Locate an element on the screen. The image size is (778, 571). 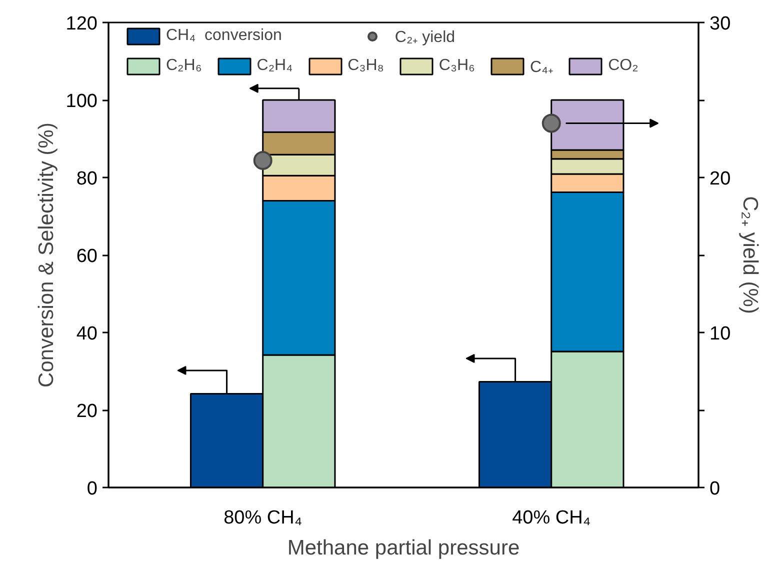
y-tick-label: 20 is located at coordinates (87, 411).